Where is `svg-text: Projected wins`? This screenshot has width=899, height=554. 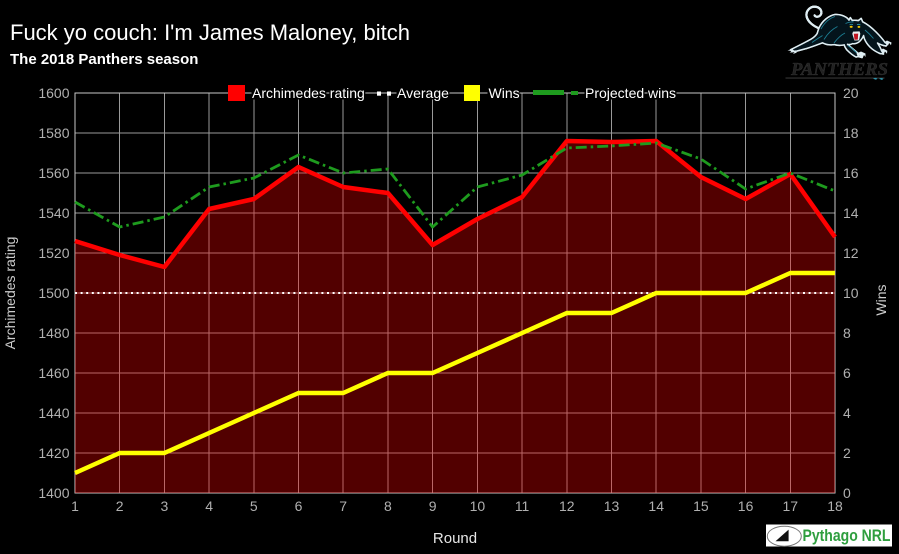
svg-text: Projected wins is located at coordinates (630, 93).